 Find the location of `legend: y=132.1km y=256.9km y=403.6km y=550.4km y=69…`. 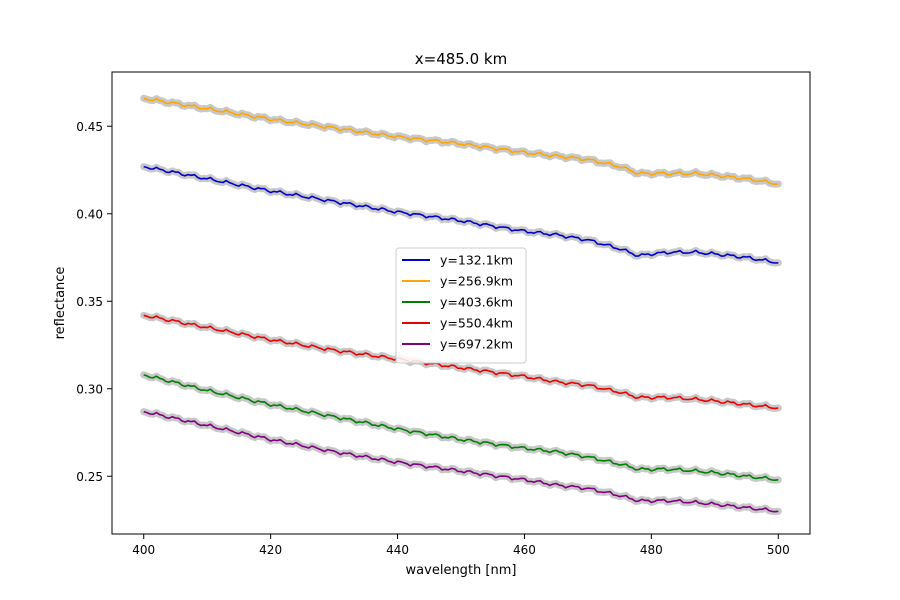

legend: y=132.1km y=256.9km y=403.6km y=550.4km y=69… is located at coordinates (461, 305).